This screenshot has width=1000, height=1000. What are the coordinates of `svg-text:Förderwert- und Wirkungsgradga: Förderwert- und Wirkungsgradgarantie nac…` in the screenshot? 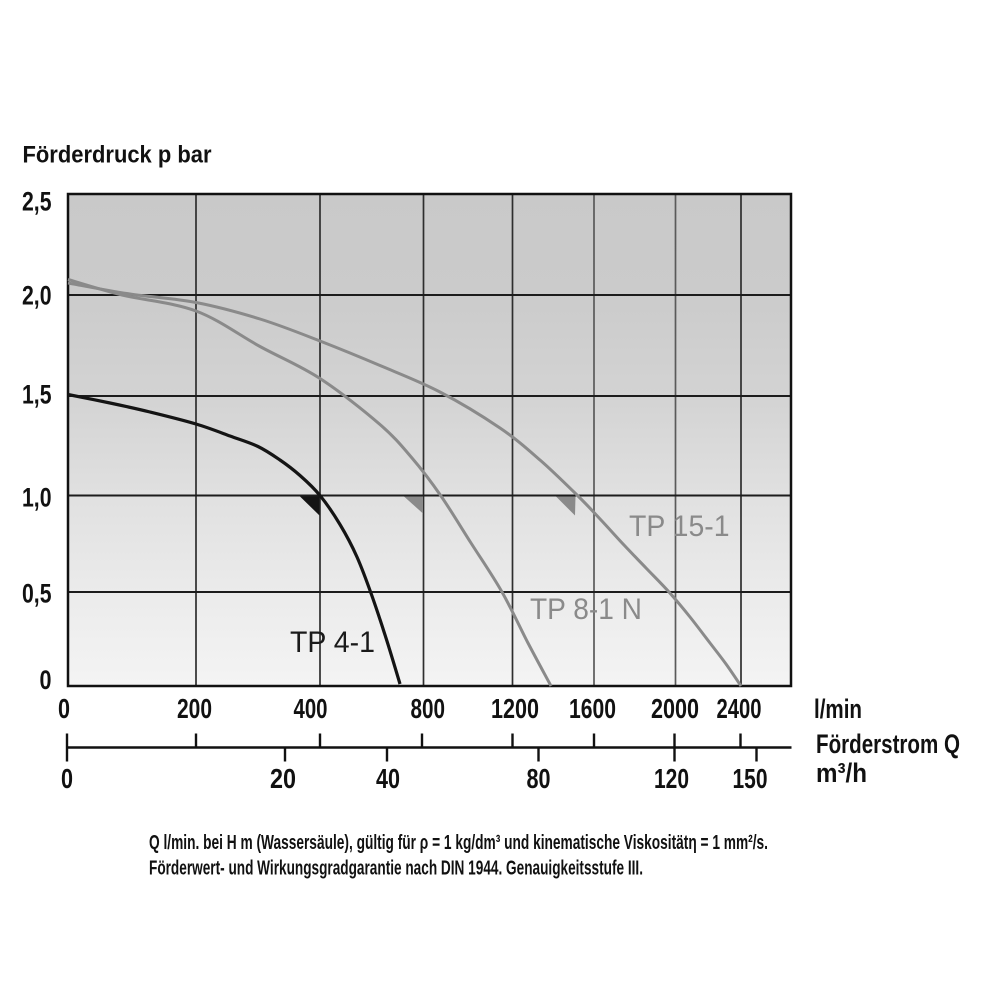 It's located at (396, 869).